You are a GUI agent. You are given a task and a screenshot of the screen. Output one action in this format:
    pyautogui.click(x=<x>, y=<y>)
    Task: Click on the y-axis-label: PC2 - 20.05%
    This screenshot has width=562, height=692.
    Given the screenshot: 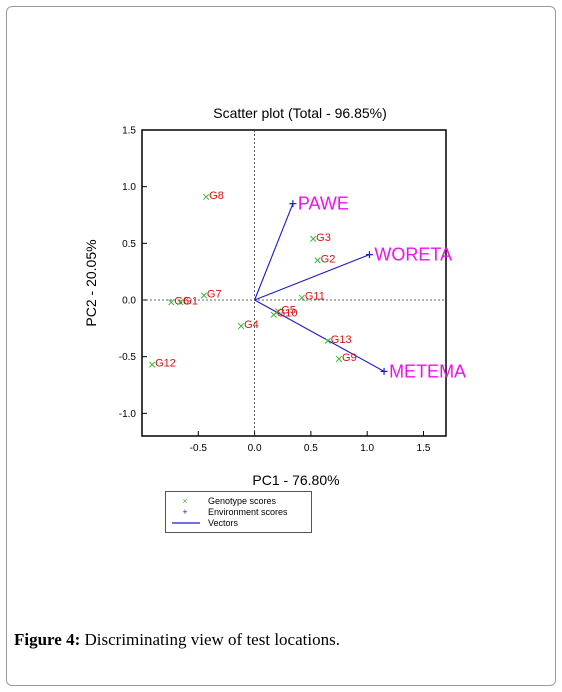 What is the action you would take?
    pyautogui.click(x=91, y=282)
    